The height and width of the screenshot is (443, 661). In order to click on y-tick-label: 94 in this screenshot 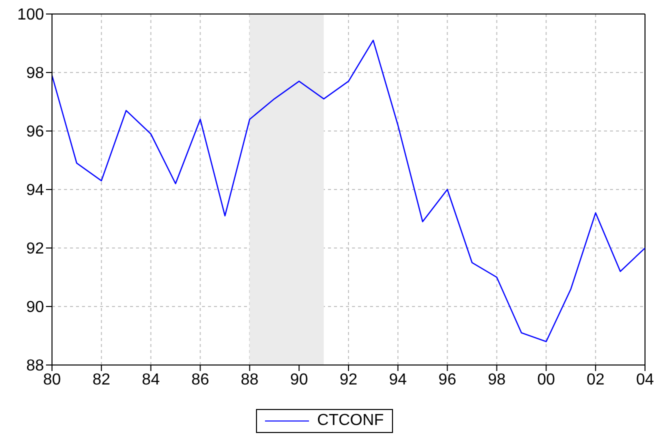, I will do `click(35, 191)`.